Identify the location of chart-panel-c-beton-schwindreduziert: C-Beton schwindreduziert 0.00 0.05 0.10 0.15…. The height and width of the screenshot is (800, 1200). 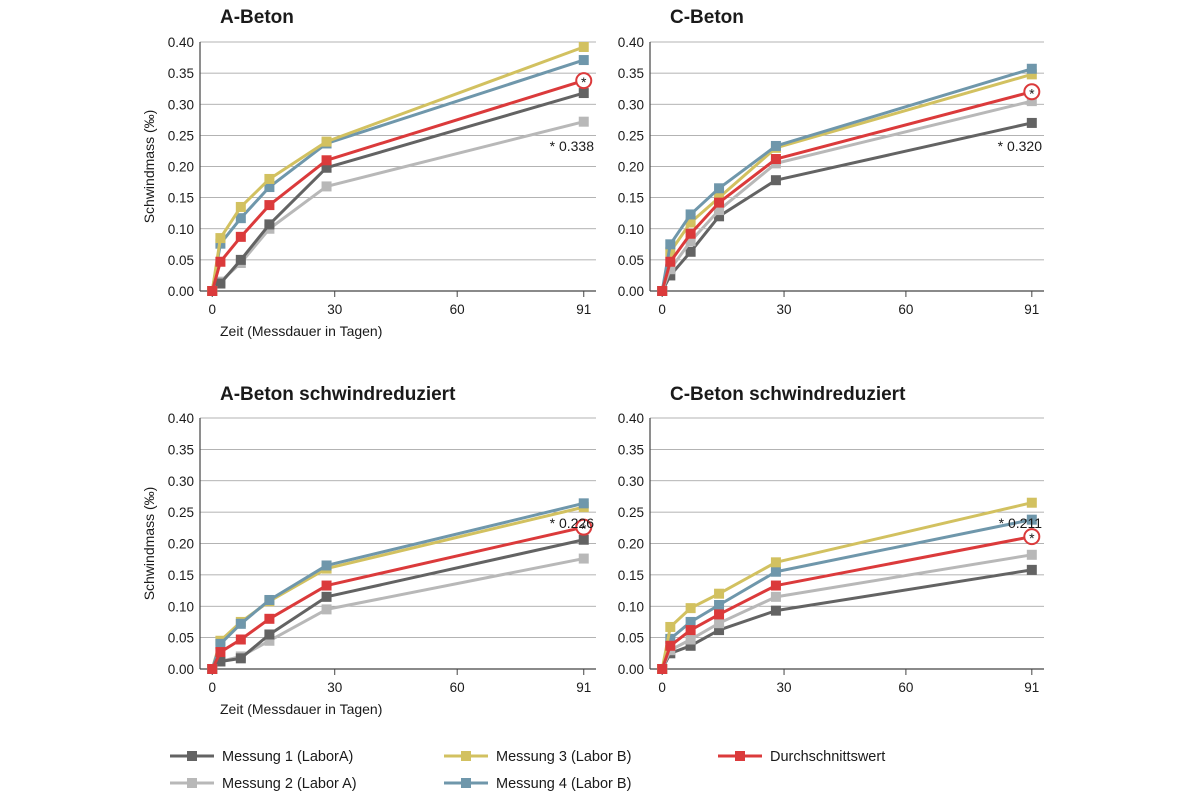
(831, 539).